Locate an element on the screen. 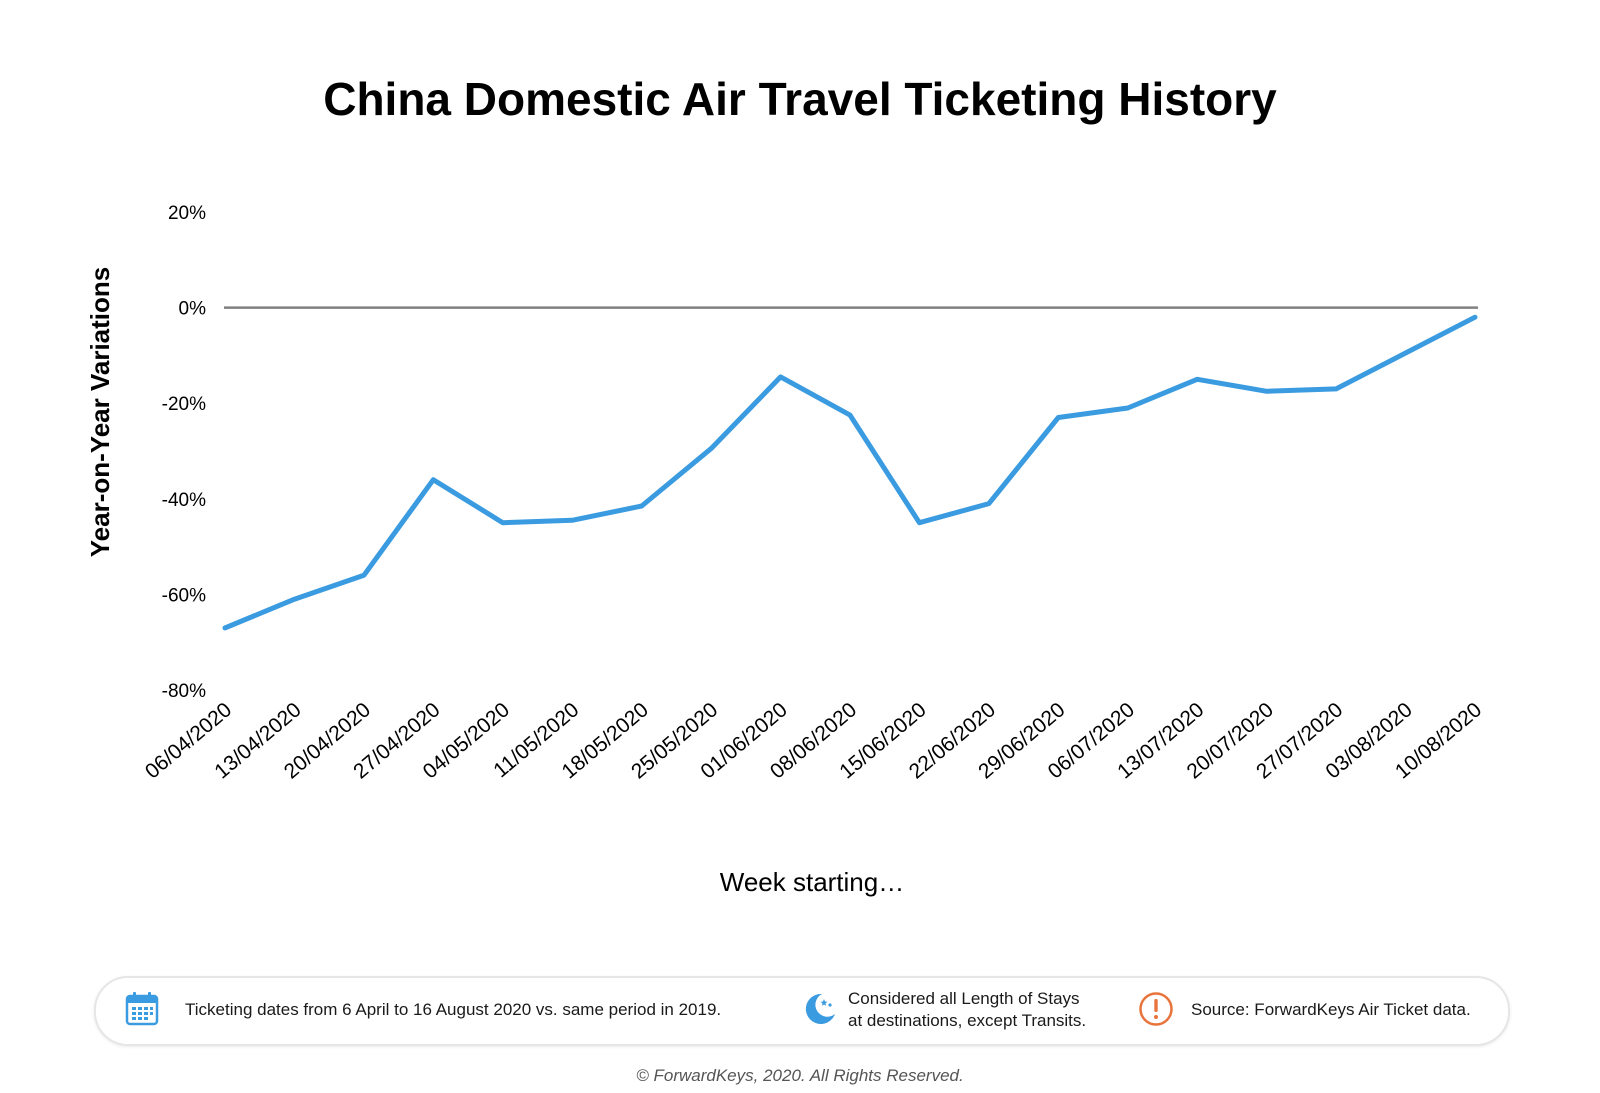  y-tick-label: -40% is located at coordinates (184, 500).